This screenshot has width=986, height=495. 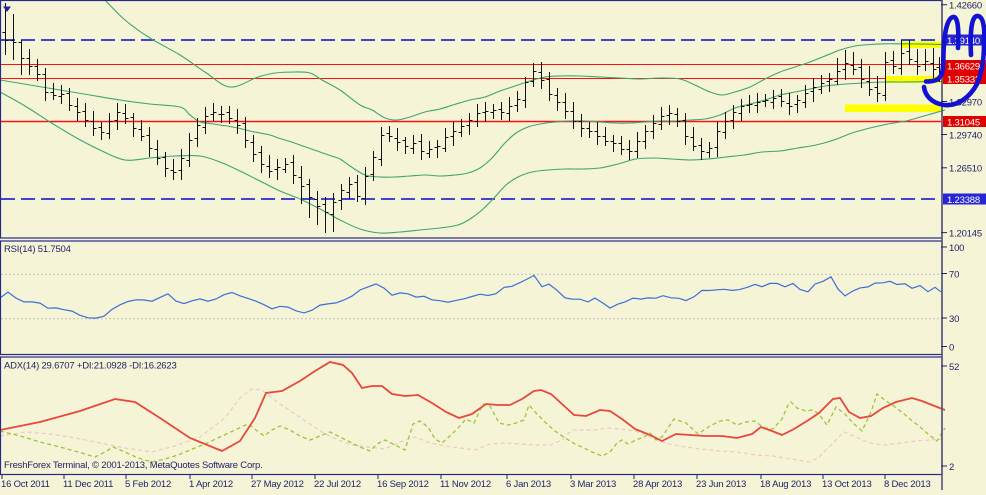 What do you see at coordinates (965, 233) in the screenshot?
I see `svg-text: 1.20145` at bounding box center [965, 233].